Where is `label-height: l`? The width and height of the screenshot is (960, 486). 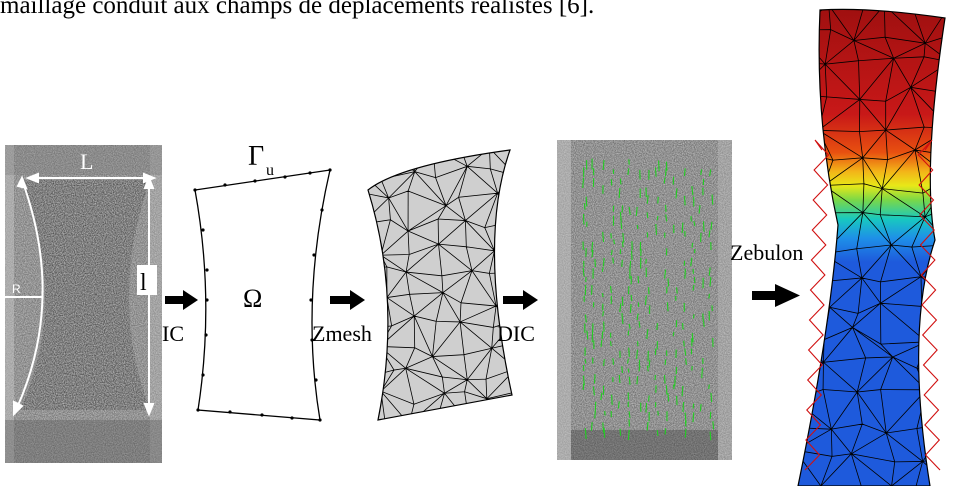
label-height: l is located at coordinates (143, 283).